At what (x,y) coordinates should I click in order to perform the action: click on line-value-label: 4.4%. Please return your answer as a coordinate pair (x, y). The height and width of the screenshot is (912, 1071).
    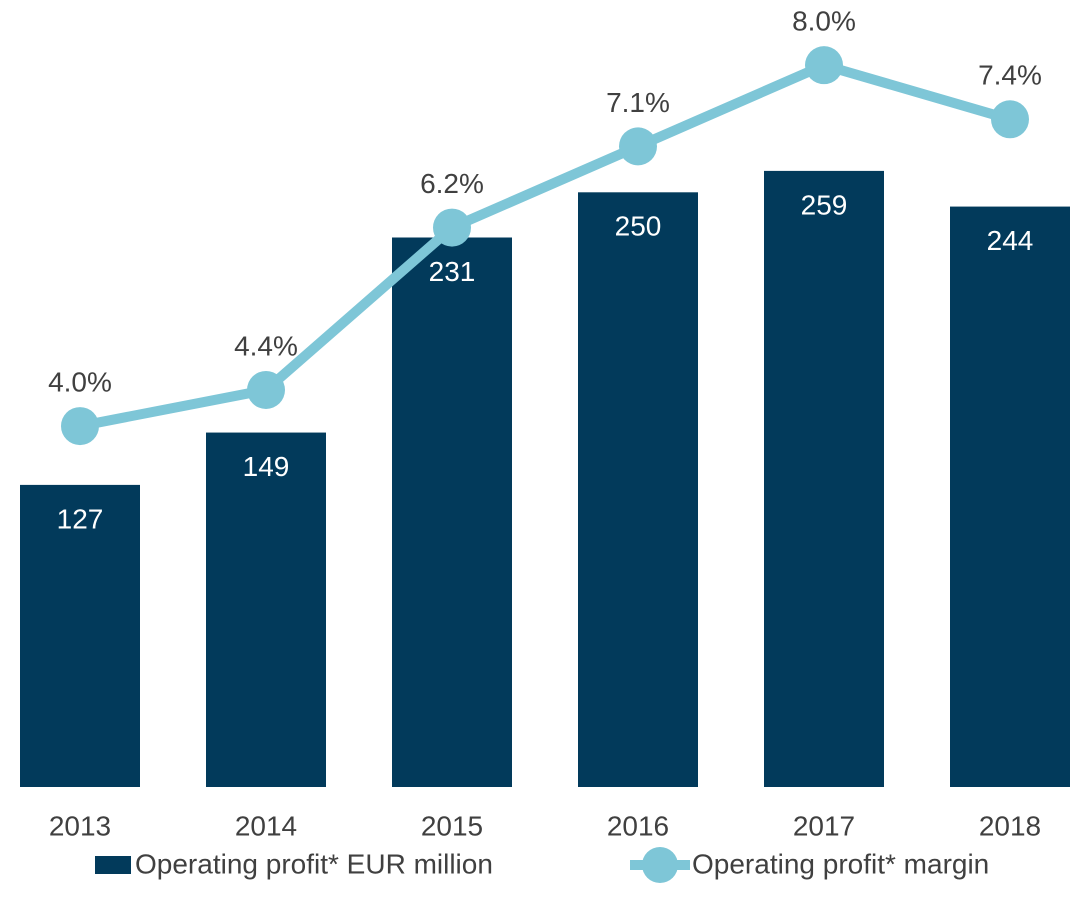
    Looking at the image, I should click on (266, 345).